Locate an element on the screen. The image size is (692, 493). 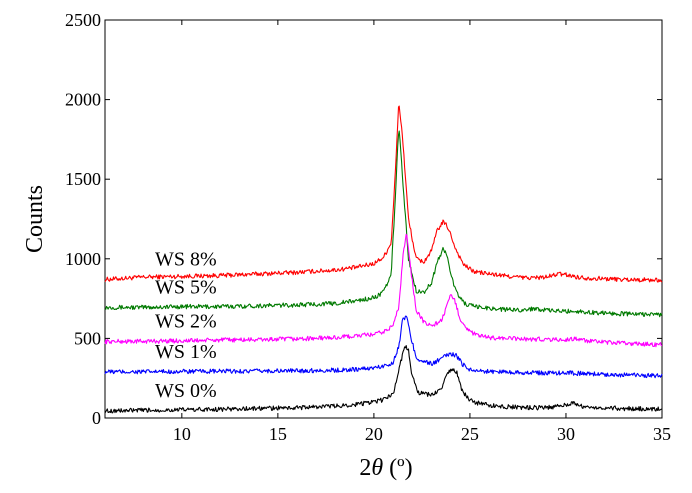
x-tick-label: 30 is located at coordinates (566, 434).